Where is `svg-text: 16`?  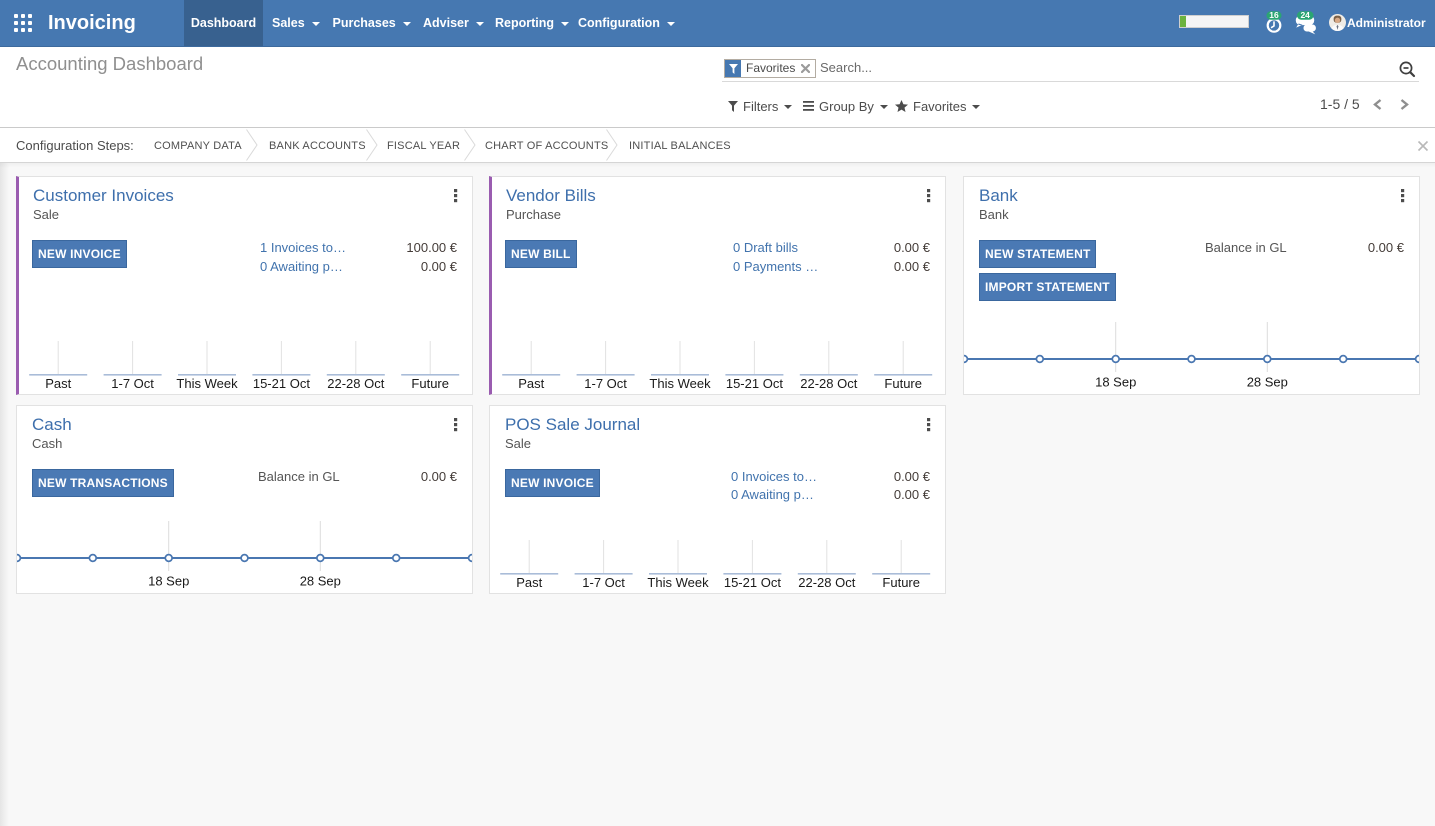 svg-text: 16 is located at coordinates (1274, 15).